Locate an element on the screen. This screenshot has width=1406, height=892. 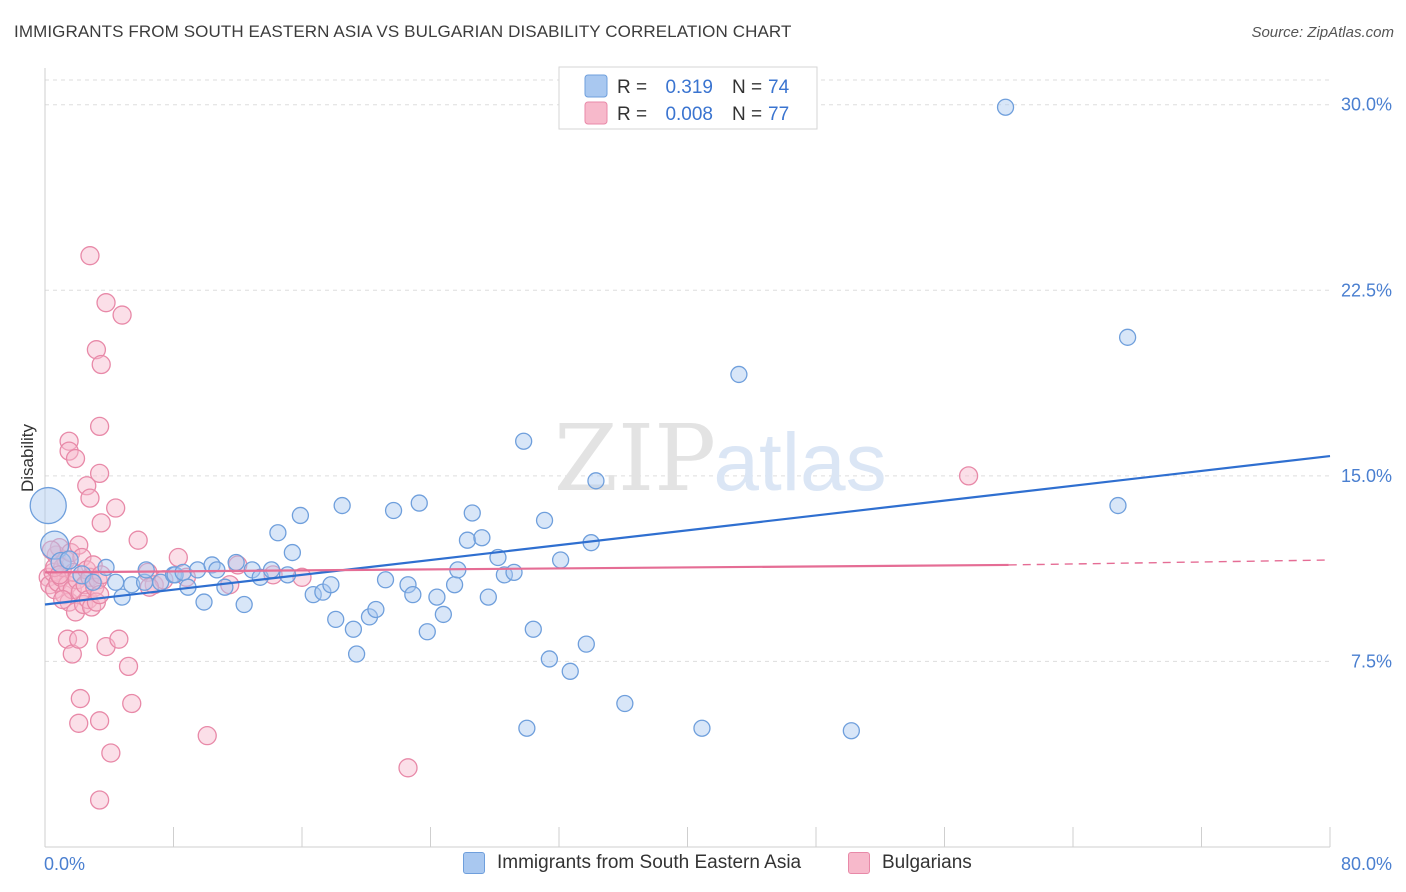
x-tick-labels: 0.0% 80.0% is located at coordinates (718, 864).